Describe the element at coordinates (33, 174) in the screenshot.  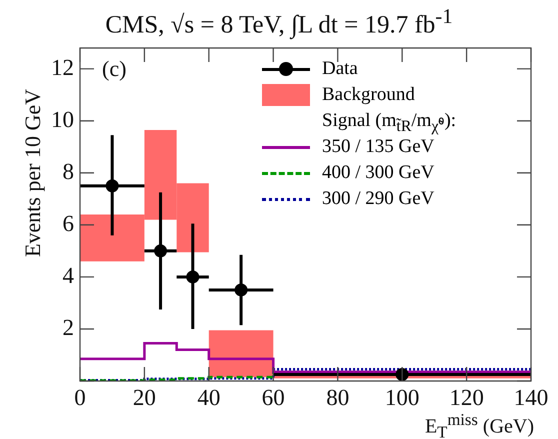
I see `y-axis-title: Events per 10 GeV` at that location.